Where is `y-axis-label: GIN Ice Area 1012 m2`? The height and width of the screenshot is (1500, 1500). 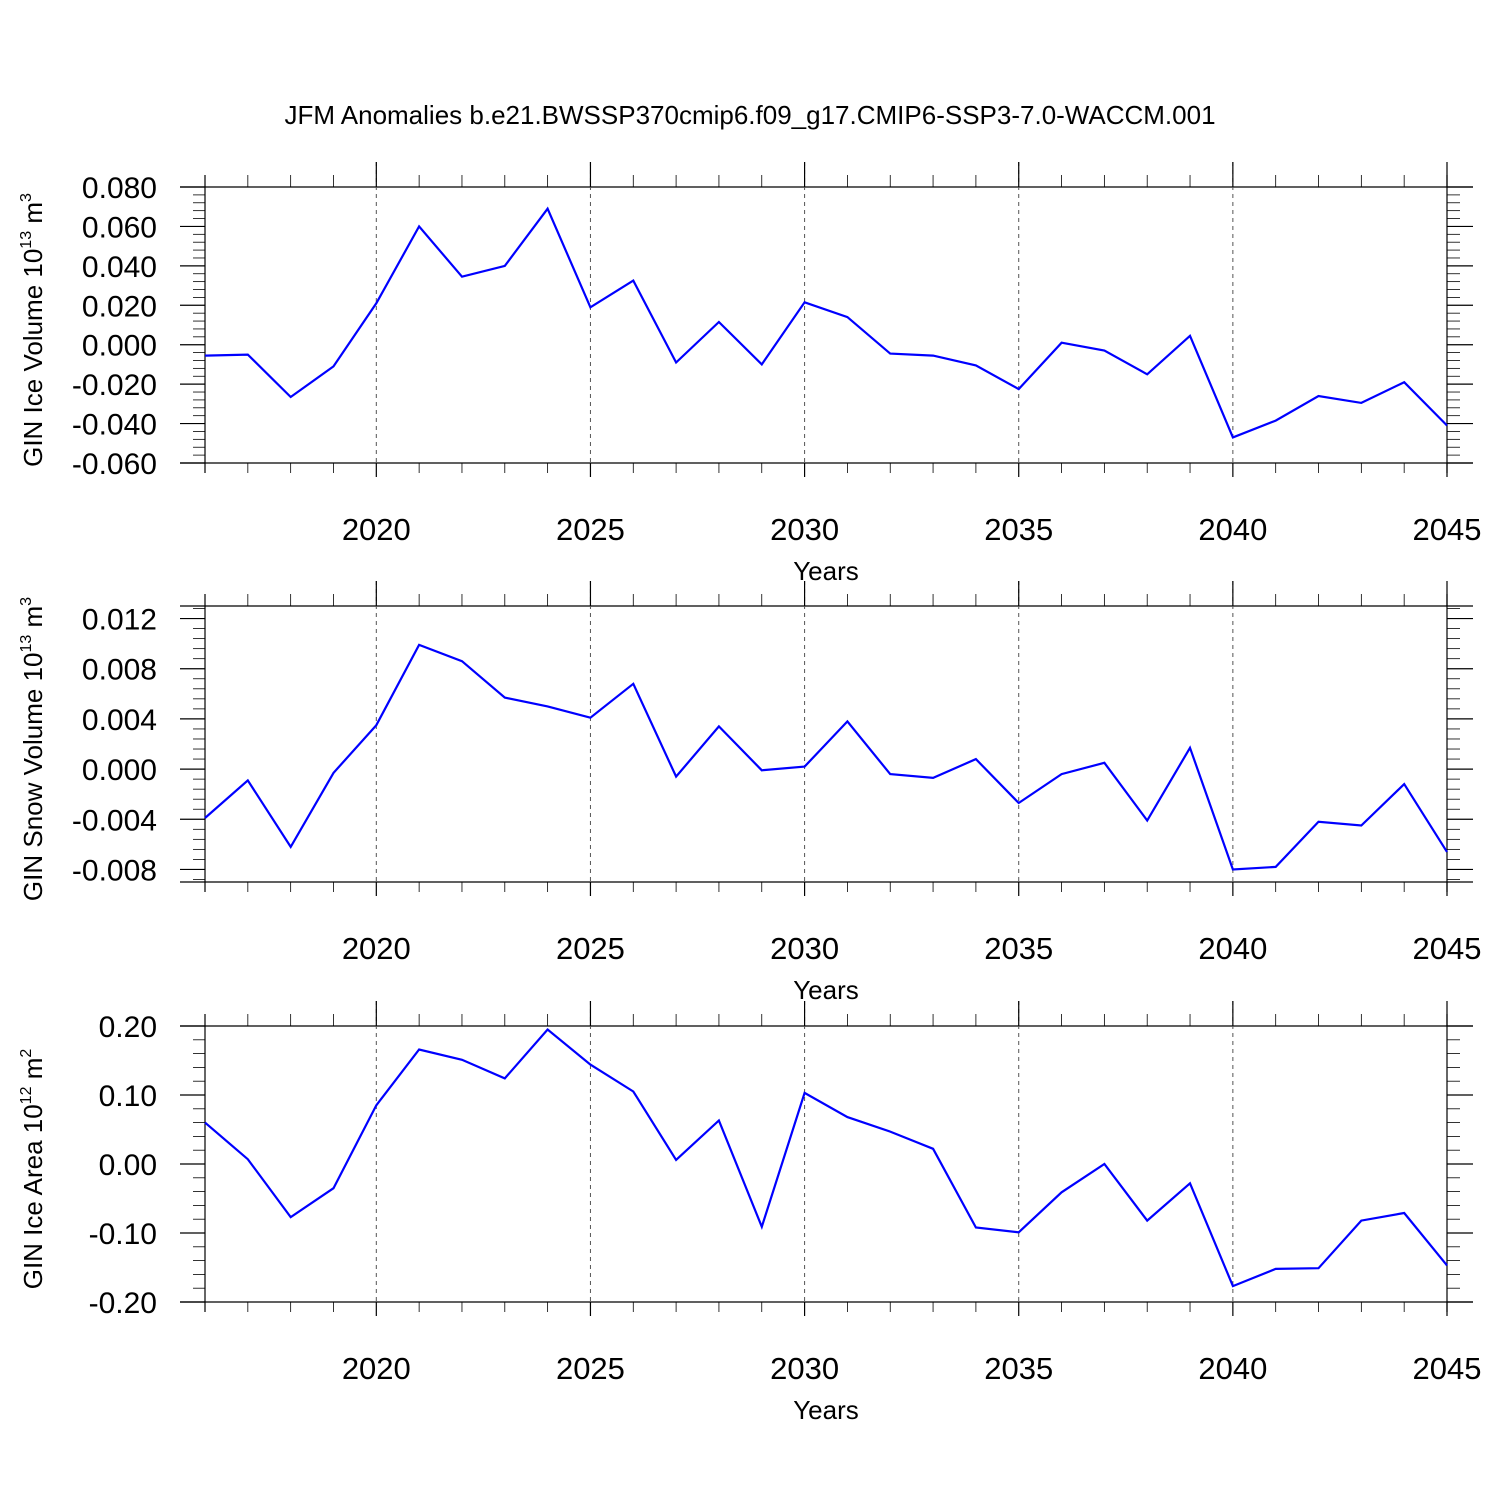 y-axis-label: GIN Ice Area 1012 m2 is located at coordinates (33, 1169).